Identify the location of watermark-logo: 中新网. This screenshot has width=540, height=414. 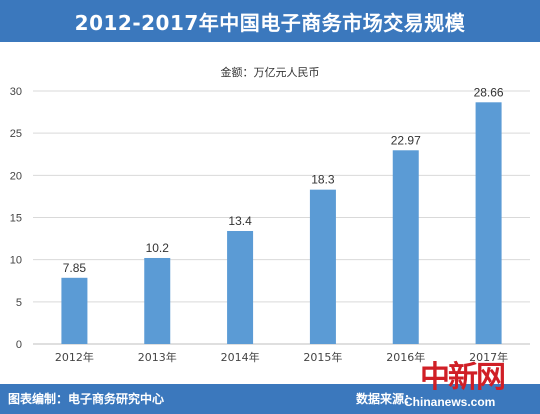
(463, 377).